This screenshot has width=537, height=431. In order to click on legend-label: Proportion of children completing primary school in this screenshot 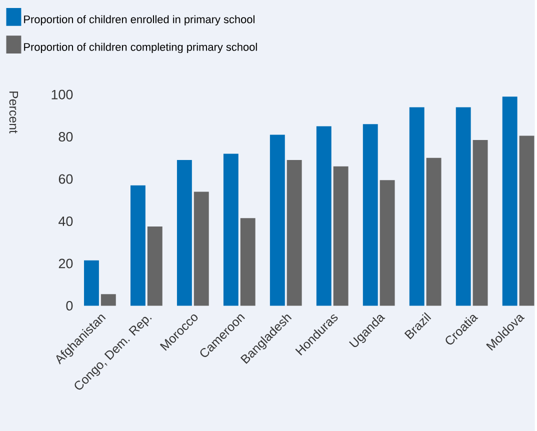, I will do `click(140, 47)`.